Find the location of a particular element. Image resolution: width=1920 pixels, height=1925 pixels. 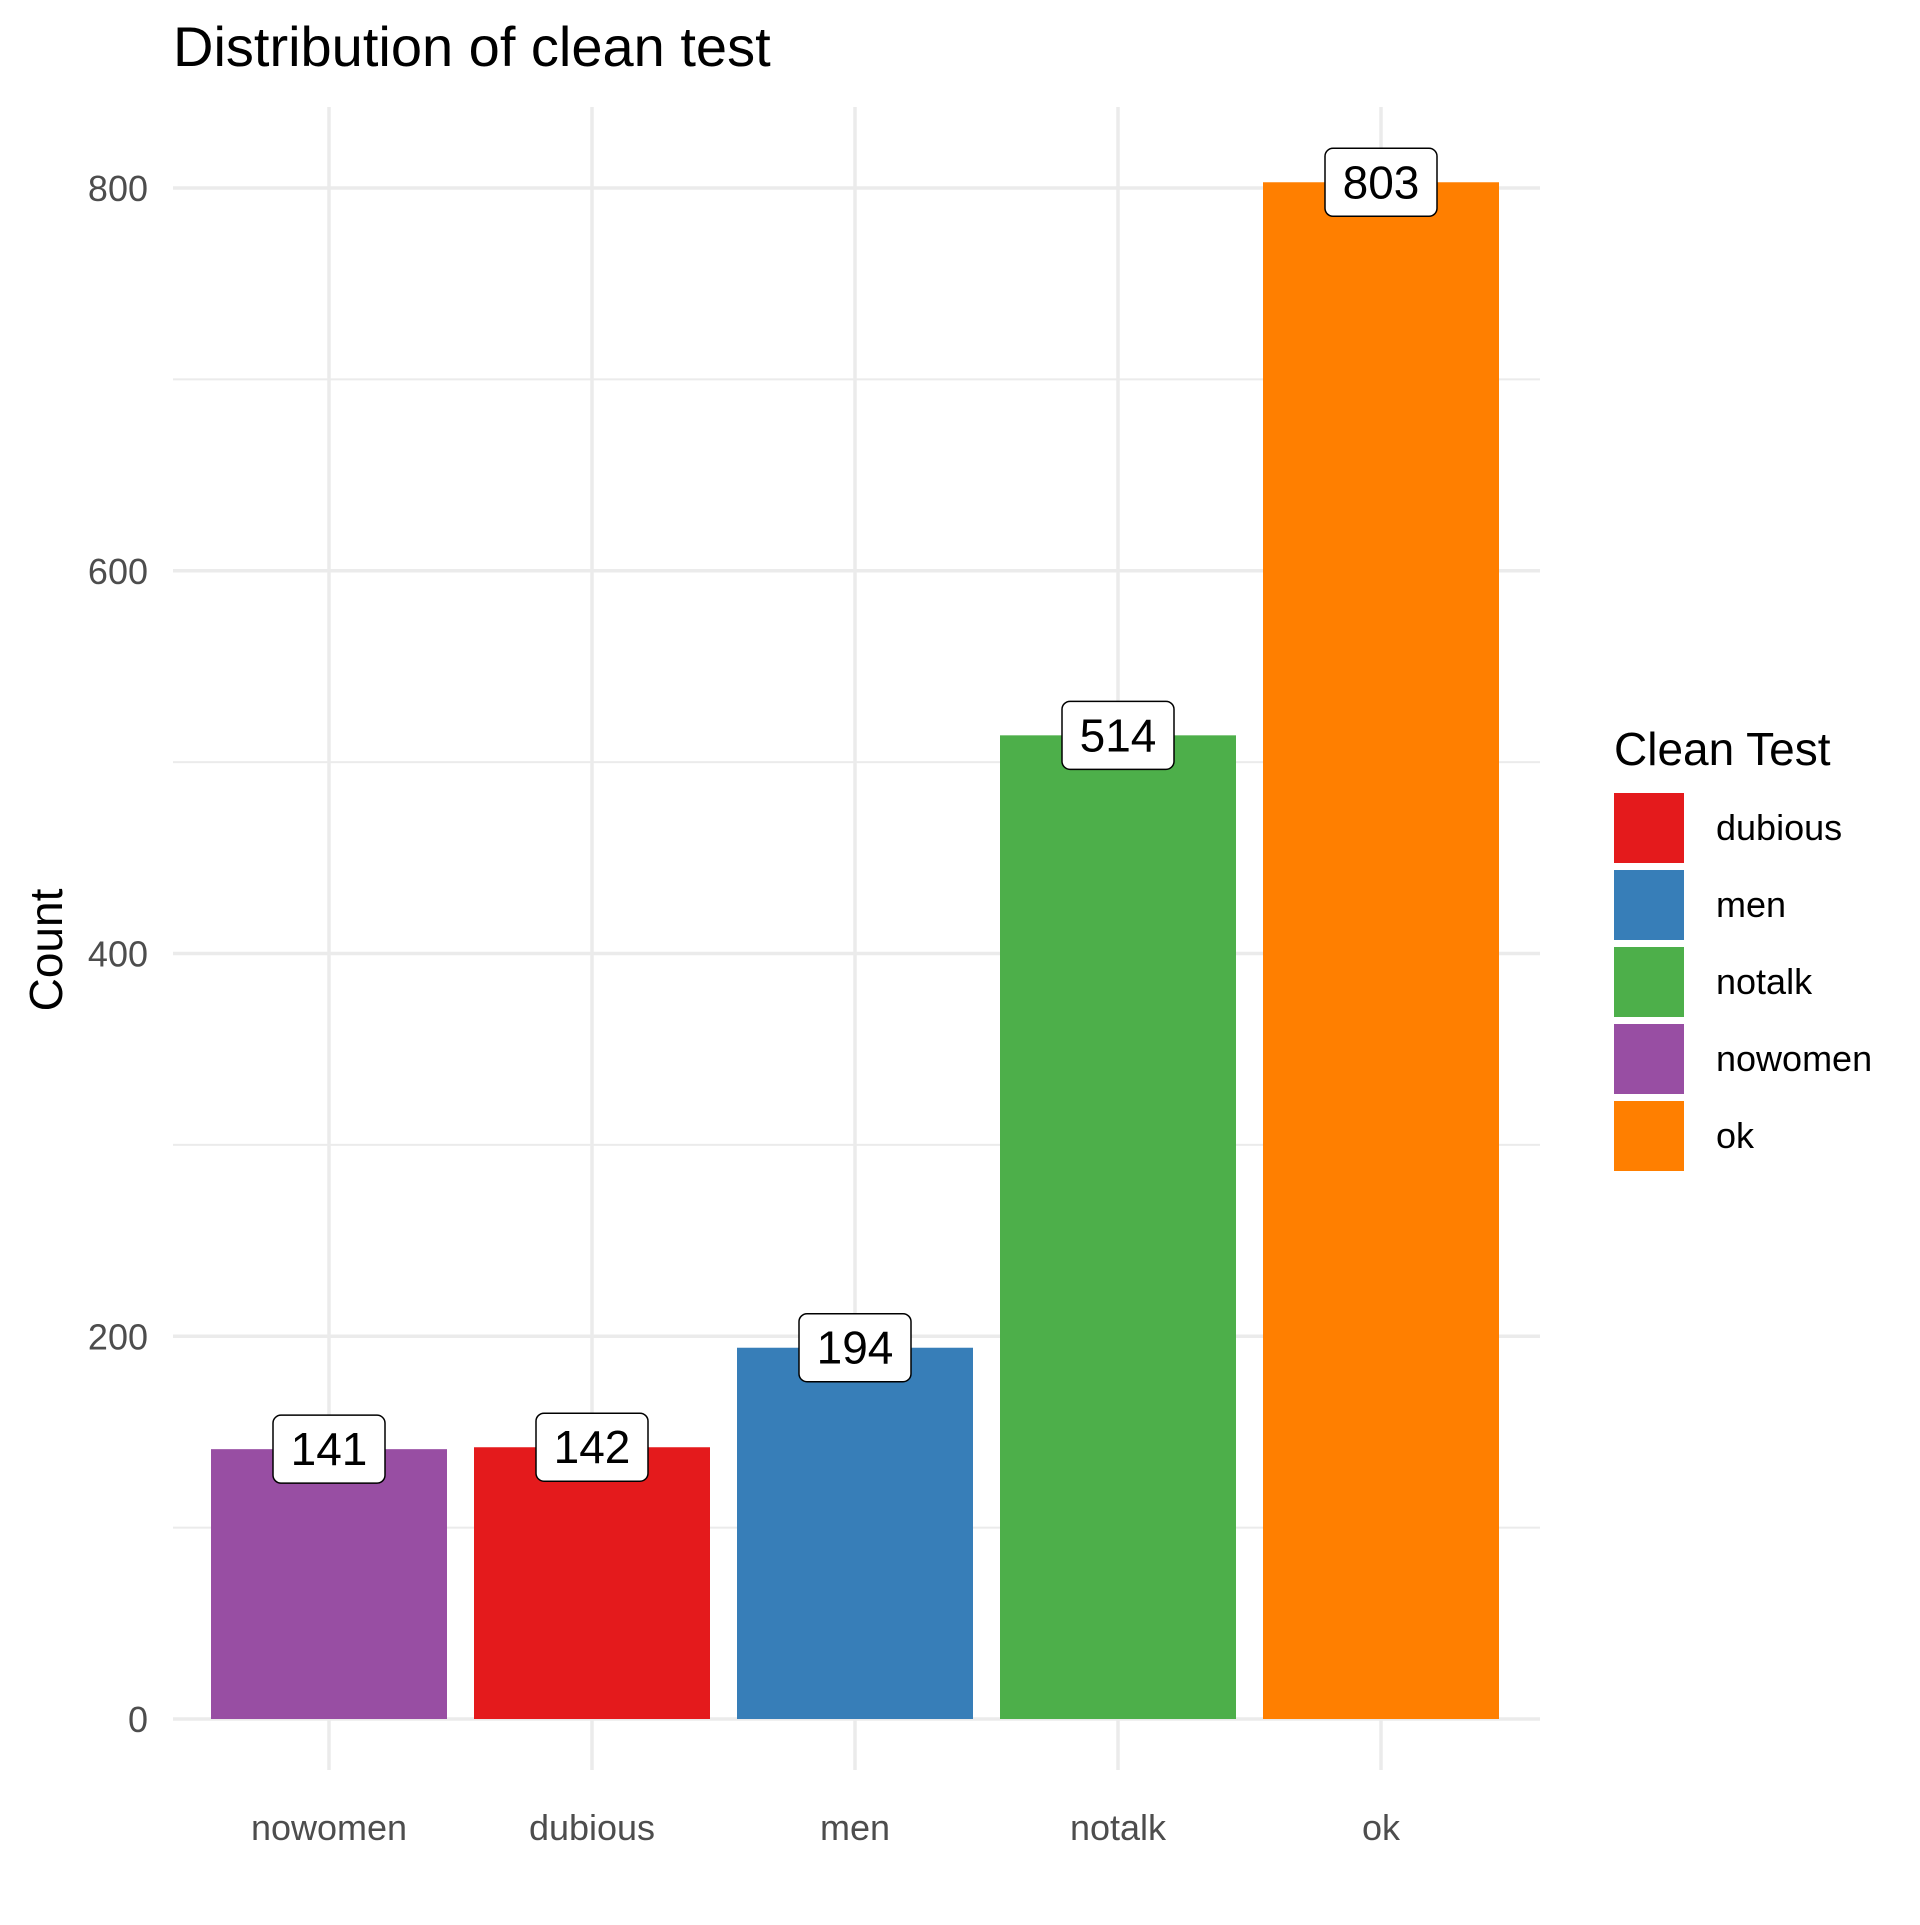

data-label: 803 is located at coordinates (1381, 182).